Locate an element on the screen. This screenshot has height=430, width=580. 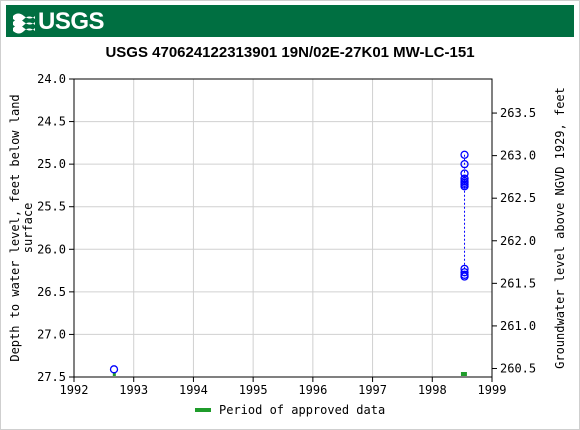
y-tick-label: 25.0 is located at coordinates (51, 164).